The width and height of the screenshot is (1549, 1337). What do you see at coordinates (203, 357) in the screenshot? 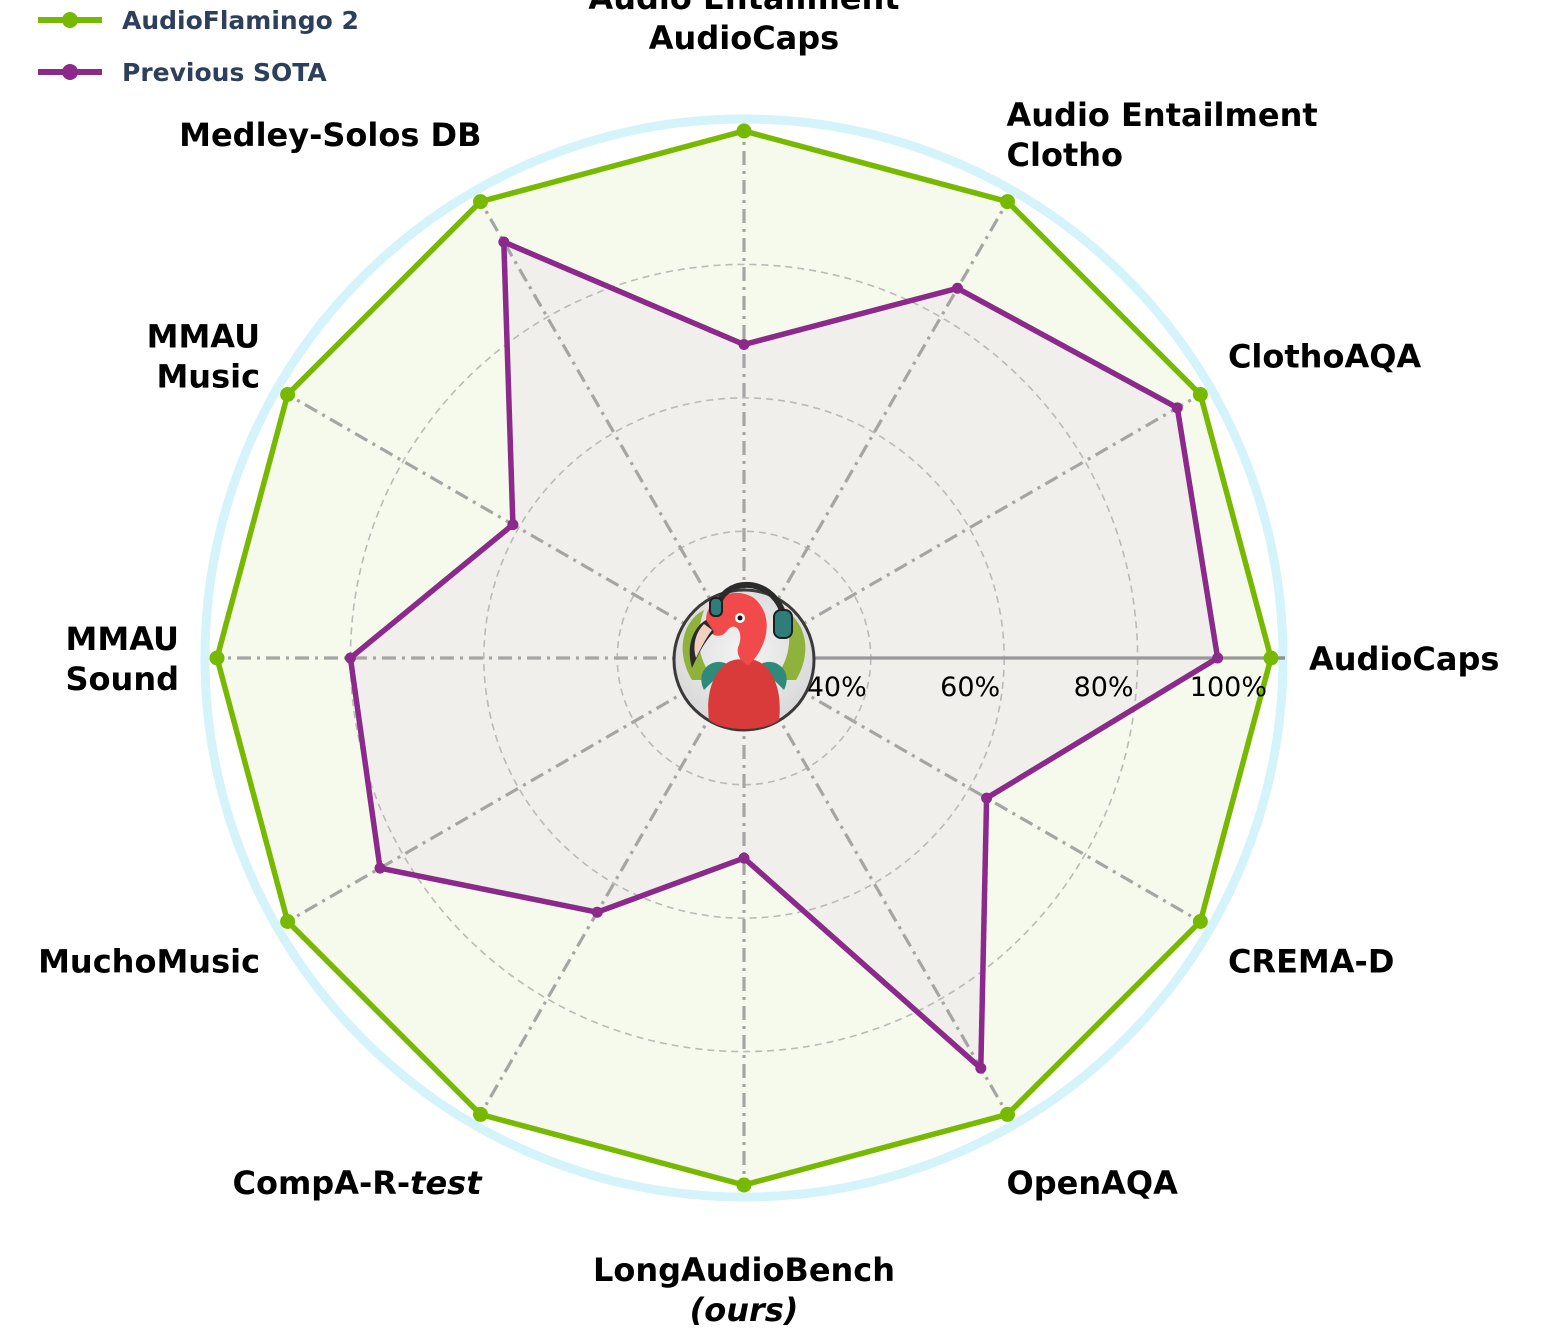
I see `category-label: MMAU Music` at bounding box center [203, 357].